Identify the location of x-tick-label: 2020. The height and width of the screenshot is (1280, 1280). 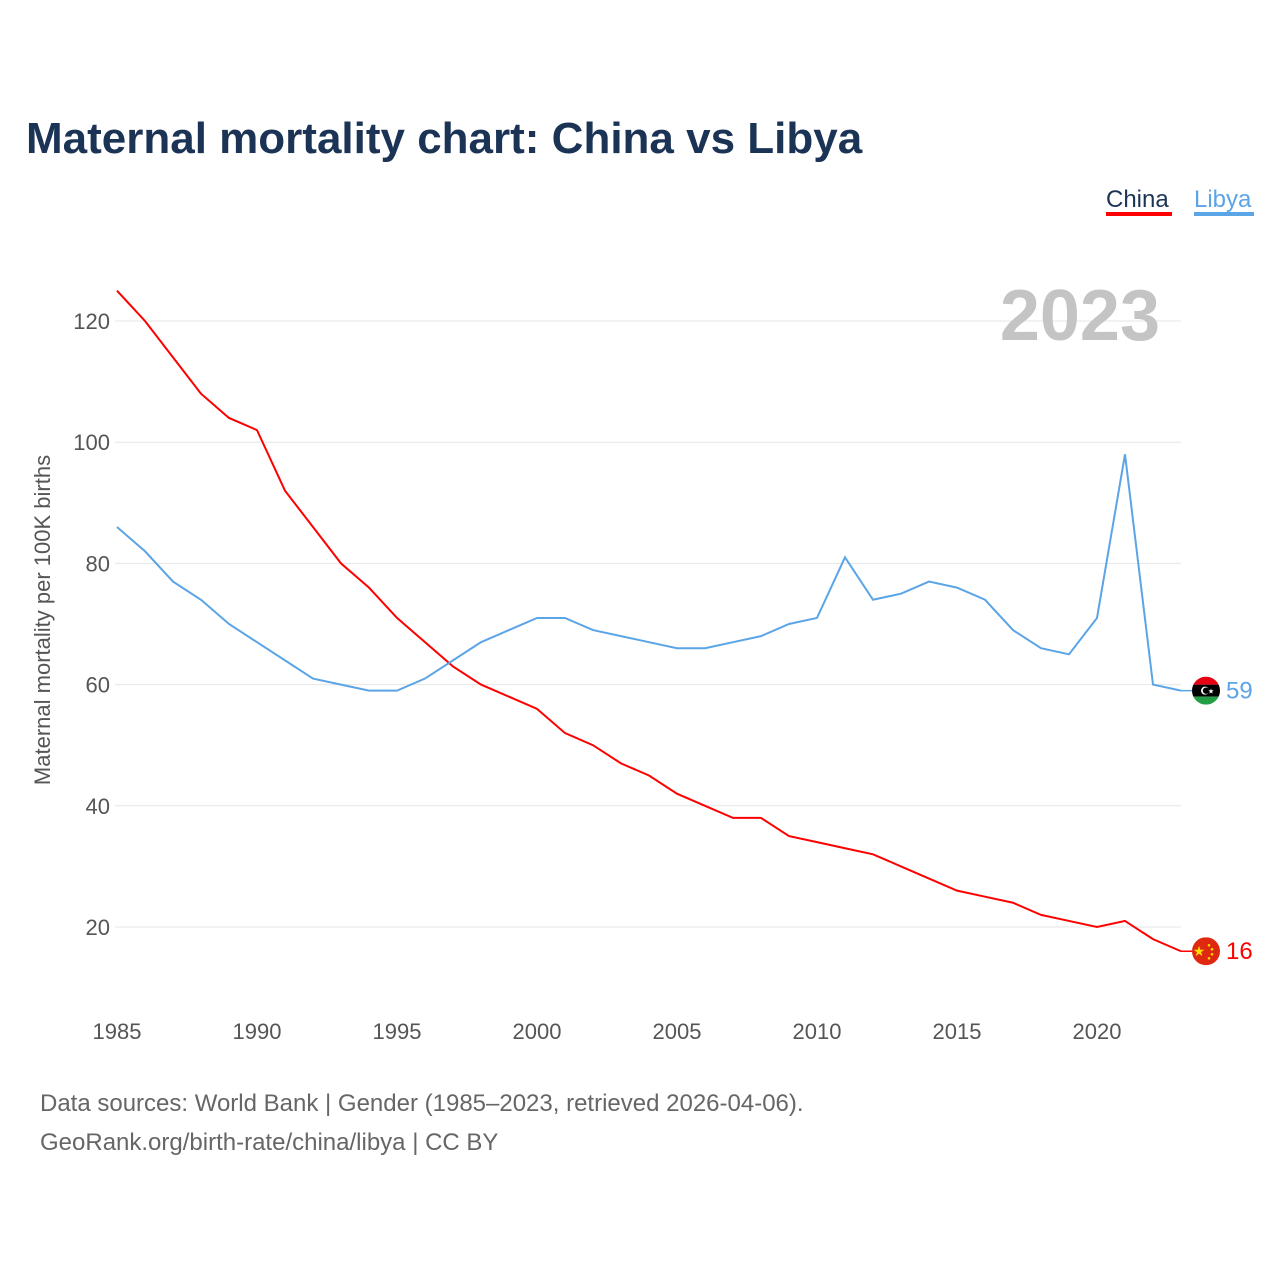
(1097, 1031).